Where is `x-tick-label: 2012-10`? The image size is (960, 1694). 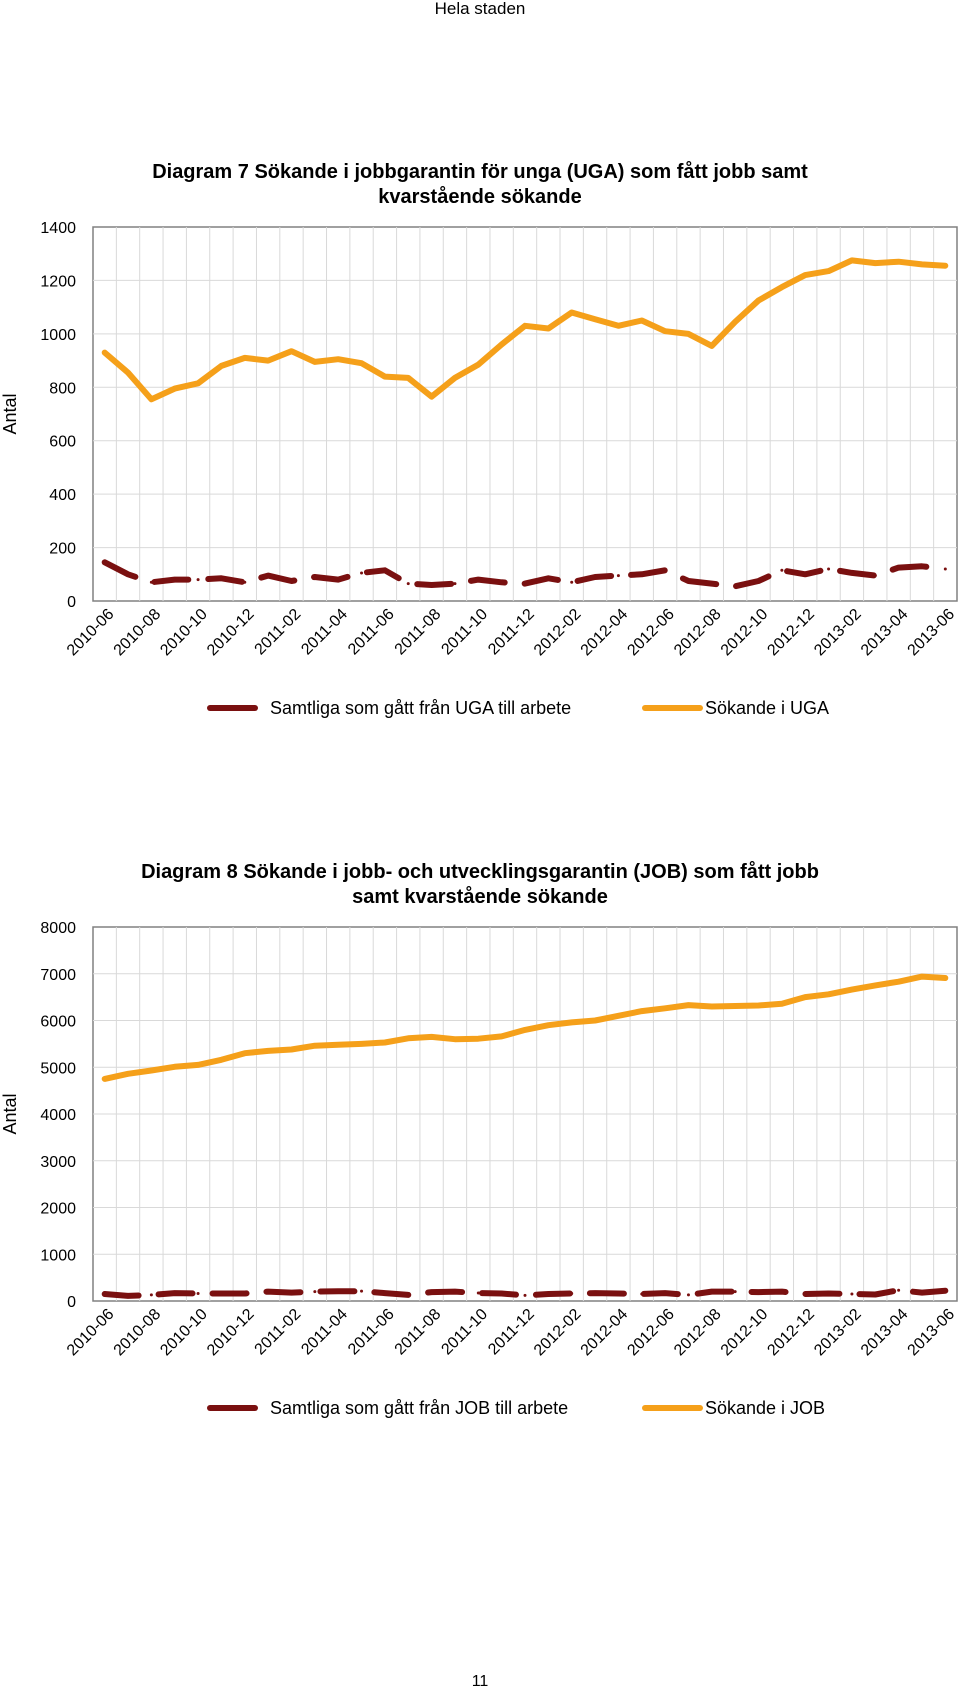
x-tick-label: 2012-10 is located at coordinates (745, 1333).